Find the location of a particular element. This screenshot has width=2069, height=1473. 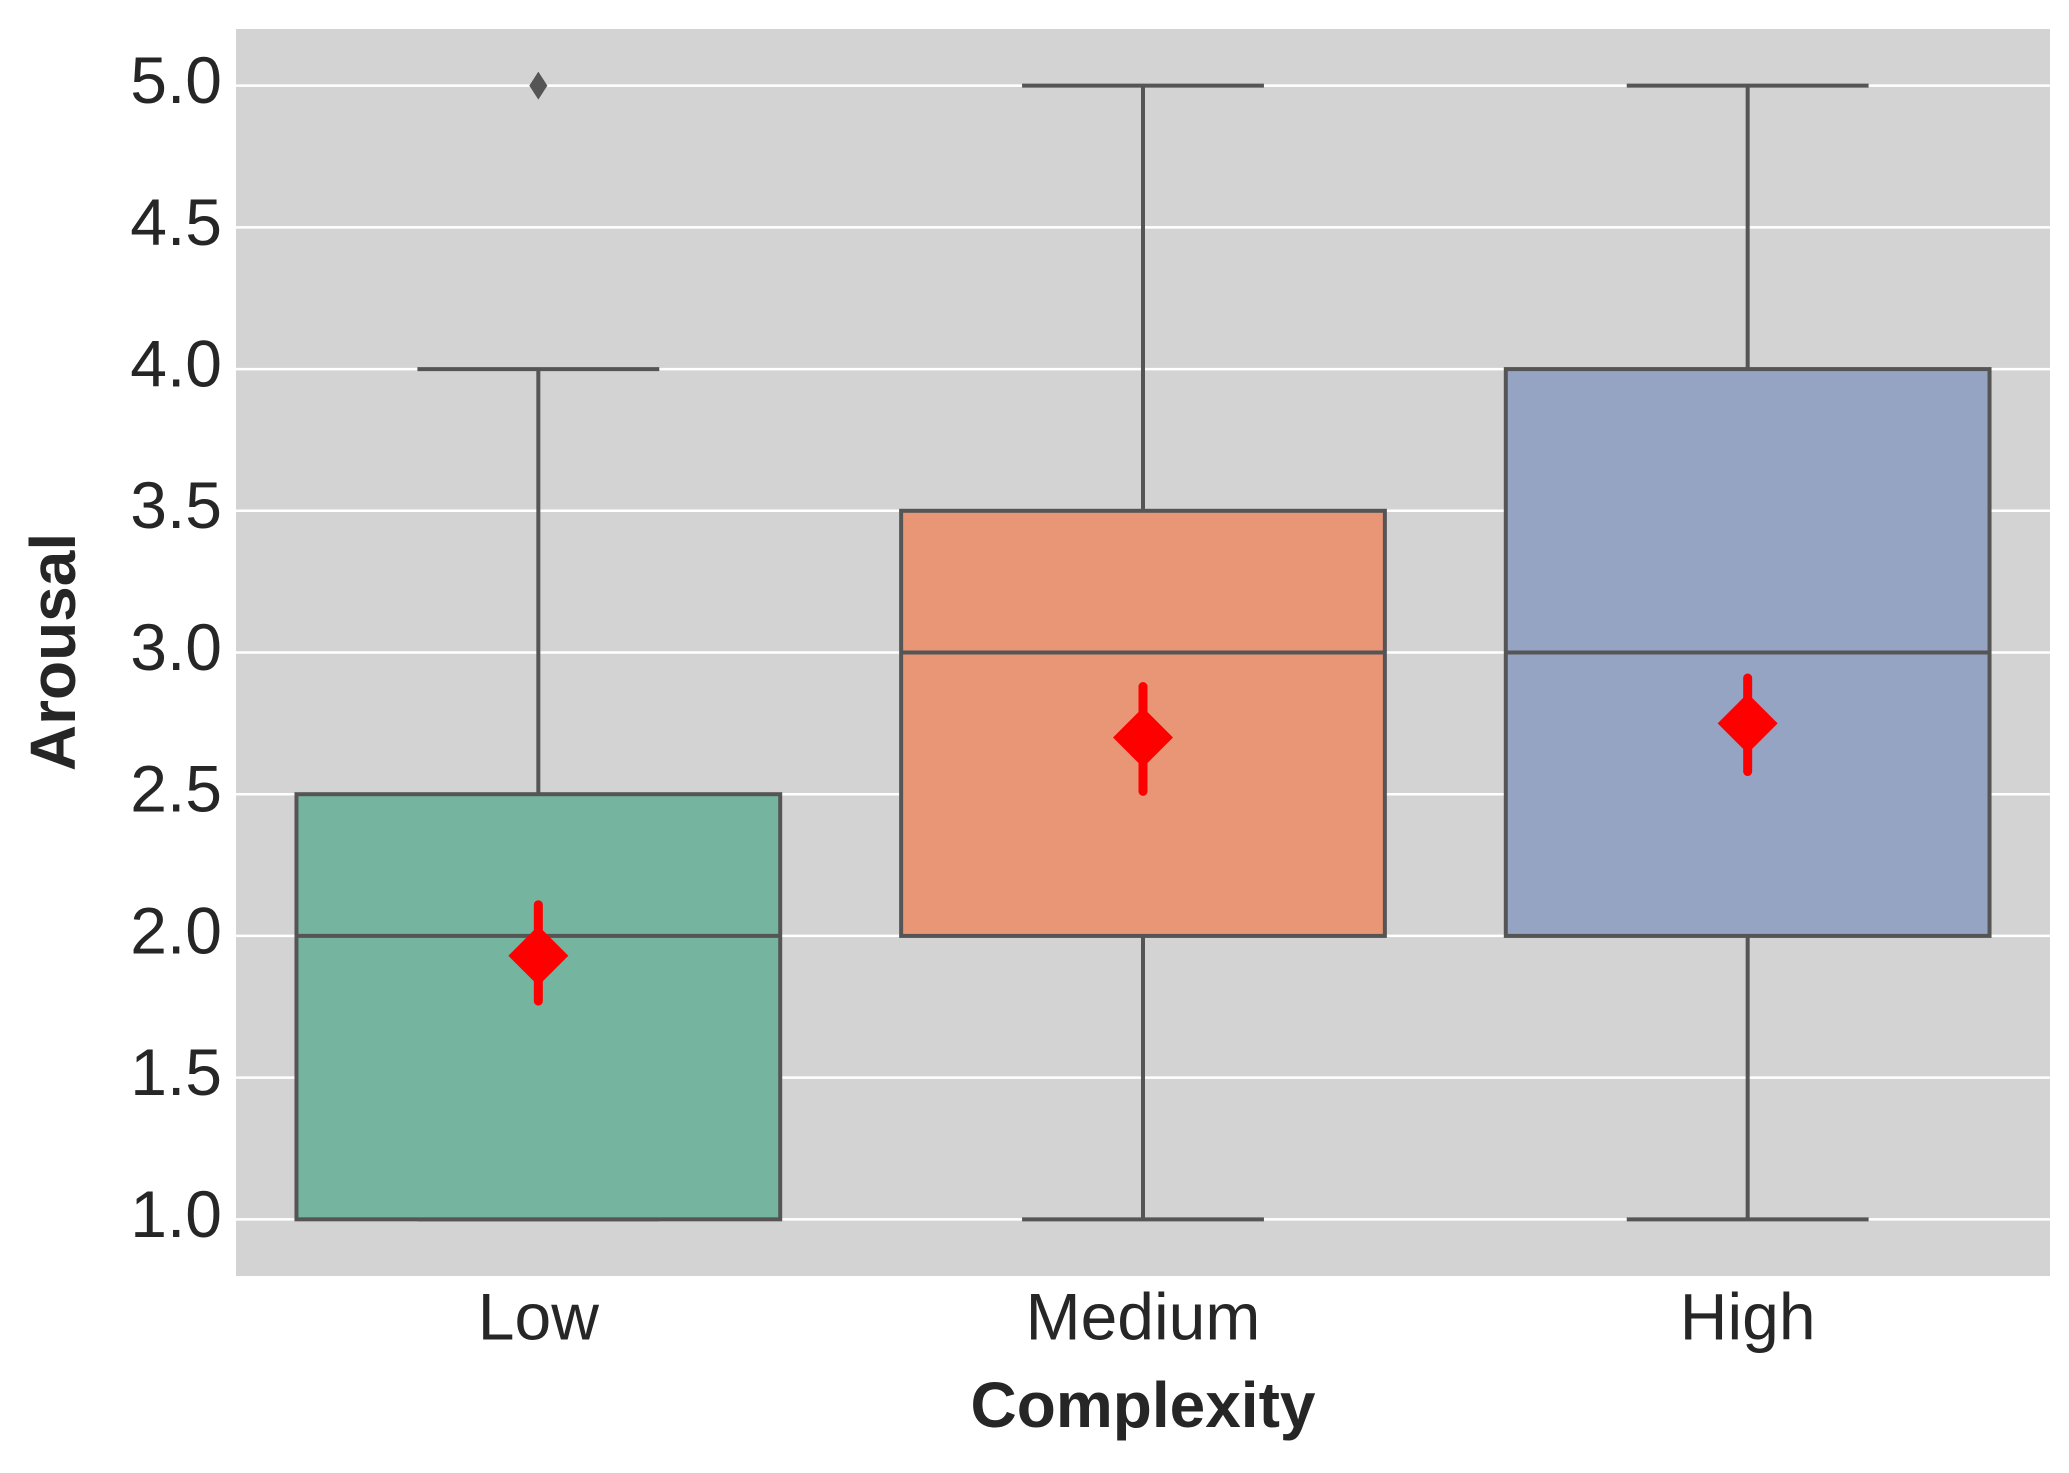

y-tick-label: 1.0 is located at coordinates (176, 1214).